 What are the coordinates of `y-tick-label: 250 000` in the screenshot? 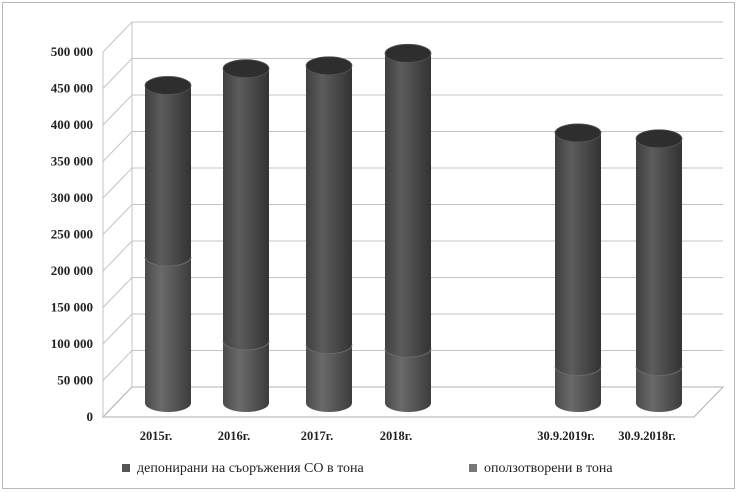 It's located at (72, 234).